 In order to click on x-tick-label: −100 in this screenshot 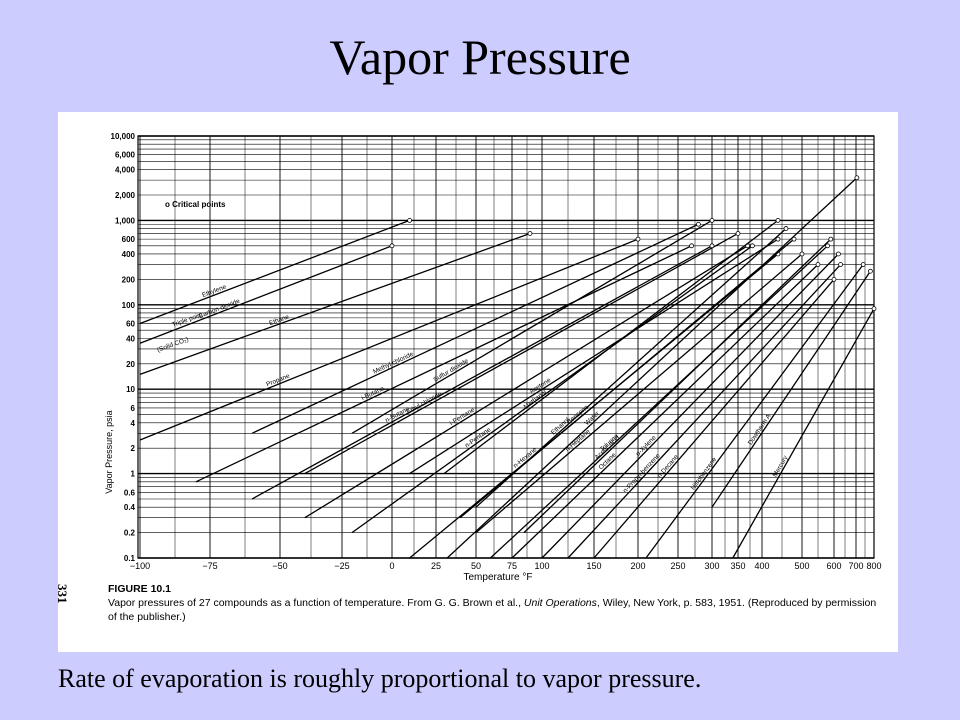, I will do `click(140, 566)`.